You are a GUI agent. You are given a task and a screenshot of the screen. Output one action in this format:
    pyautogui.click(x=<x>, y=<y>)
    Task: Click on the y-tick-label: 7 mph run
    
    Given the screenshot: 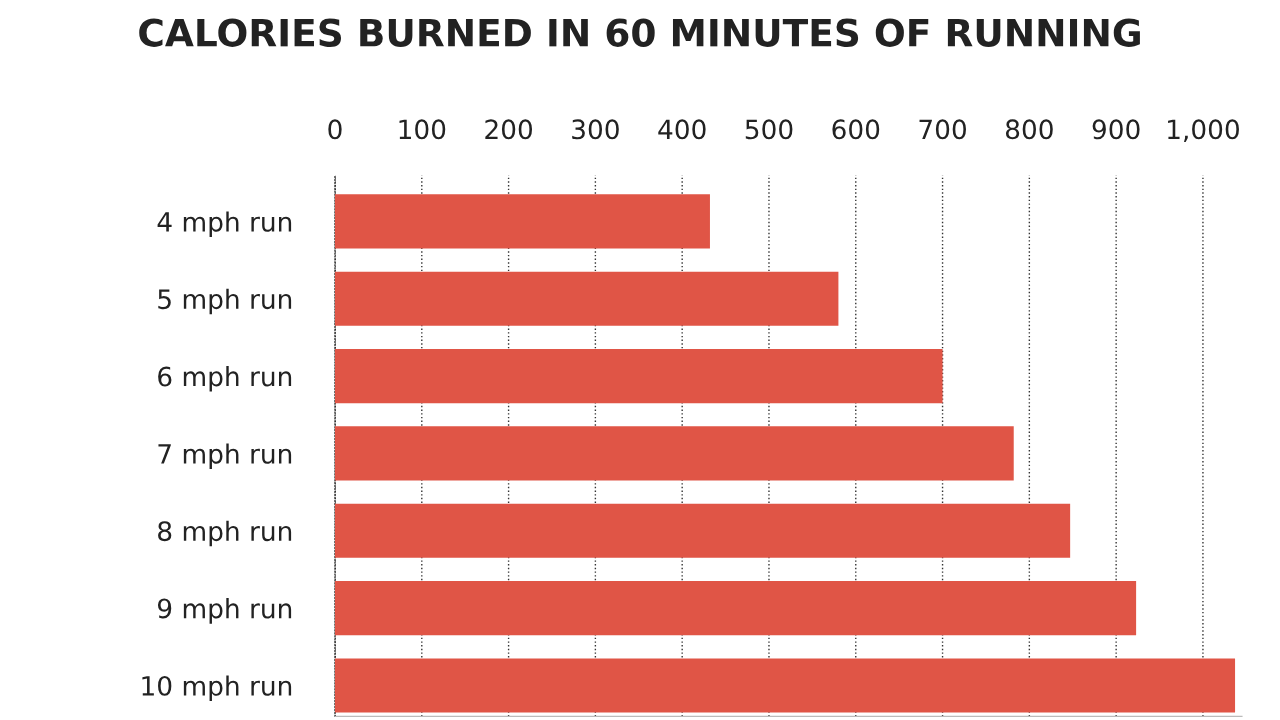 What is the action you would take?
    pyautogui.click(x=225, y=456)
    